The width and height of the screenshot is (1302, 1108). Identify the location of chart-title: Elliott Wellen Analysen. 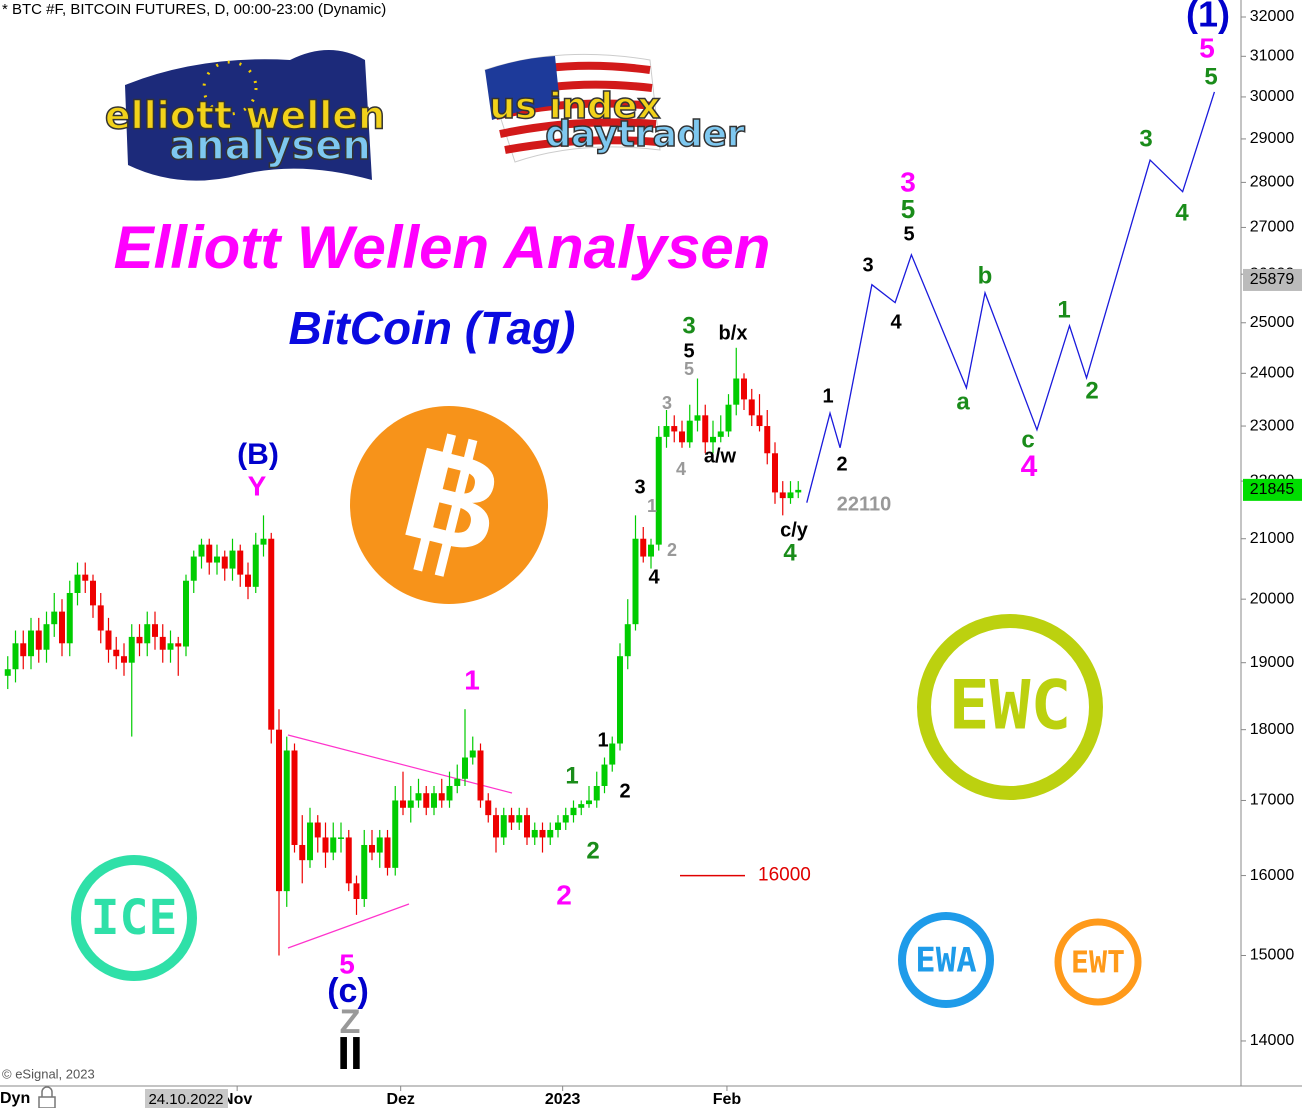
(442, 247).